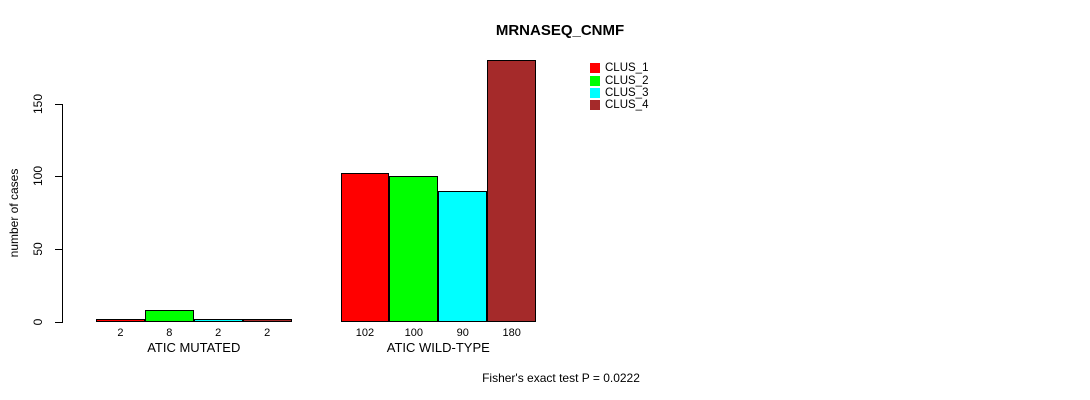 This screenshot has height=400, width=1090. What do you see at coordinates (365, 247) in the screenshot?
I see `bar-clus_1-wild-type` at bounding box center [365, 247].